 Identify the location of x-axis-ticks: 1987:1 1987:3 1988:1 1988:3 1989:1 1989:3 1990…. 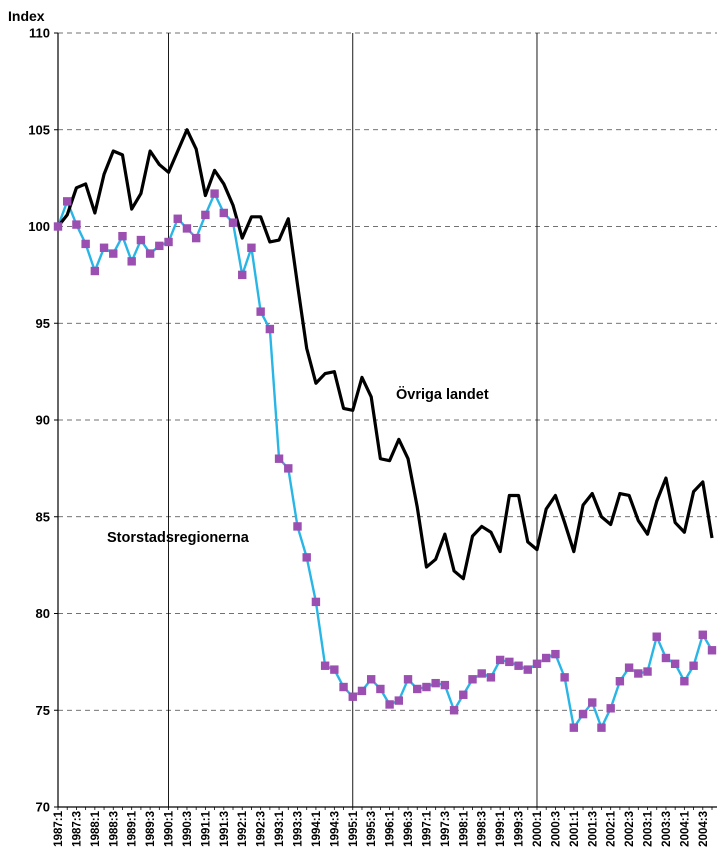
(383, 827).